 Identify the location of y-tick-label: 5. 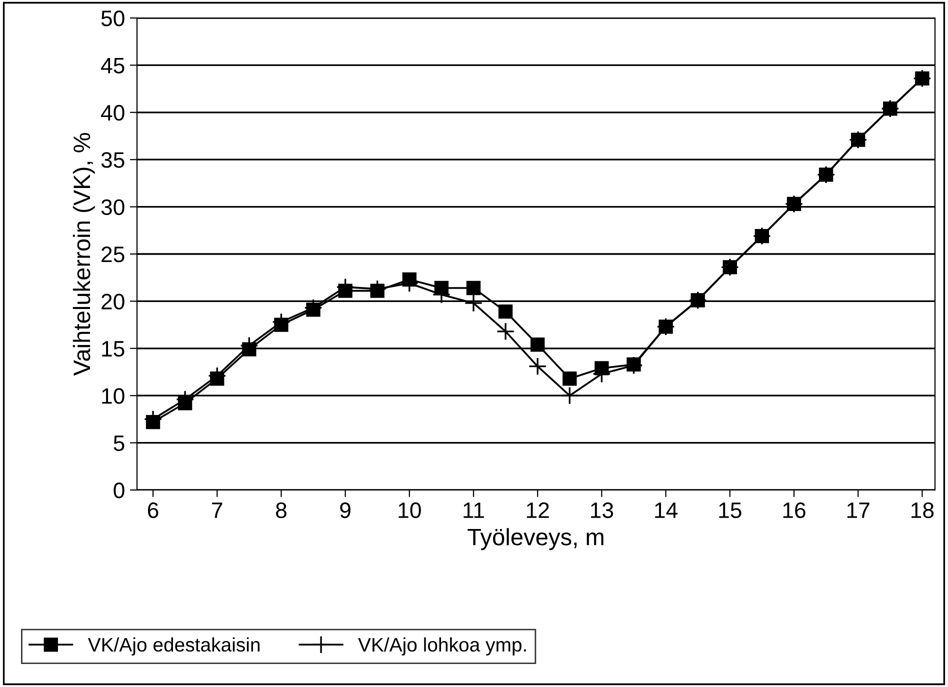
(119, 444).